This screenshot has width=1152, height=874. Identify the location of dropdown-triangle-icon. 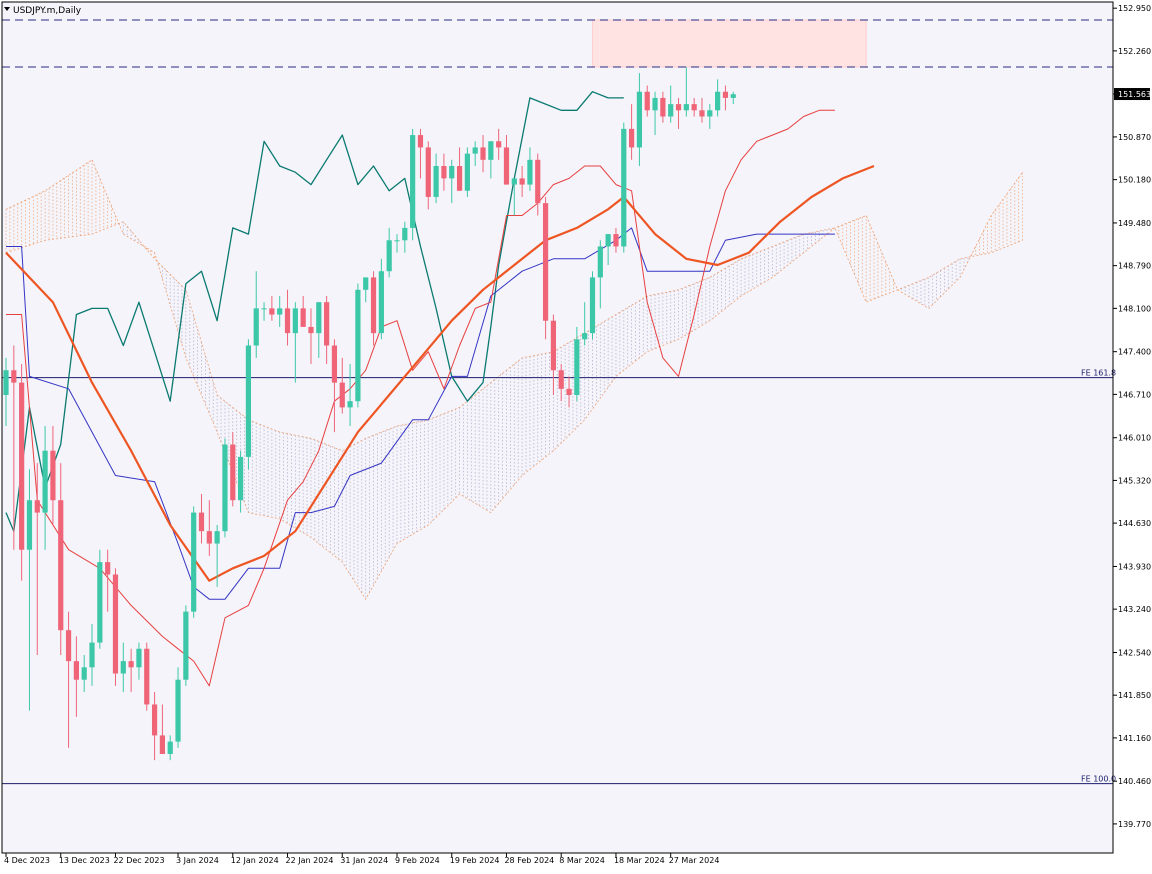
(7, 9).